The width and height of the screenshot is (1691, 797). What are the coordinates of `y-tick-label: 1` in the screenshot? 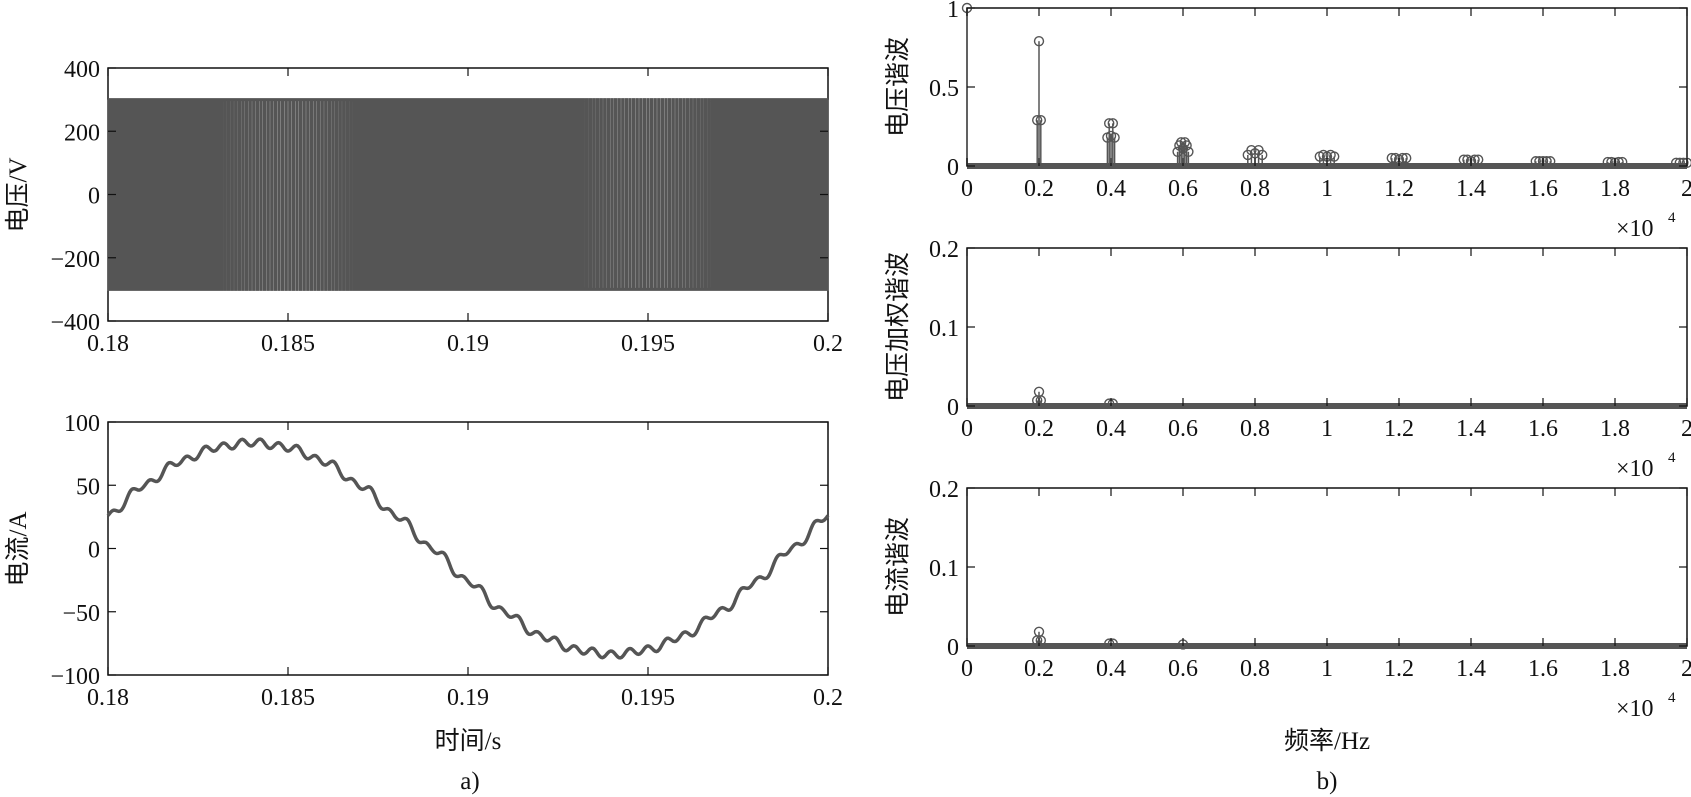 It's located at (953, 11).